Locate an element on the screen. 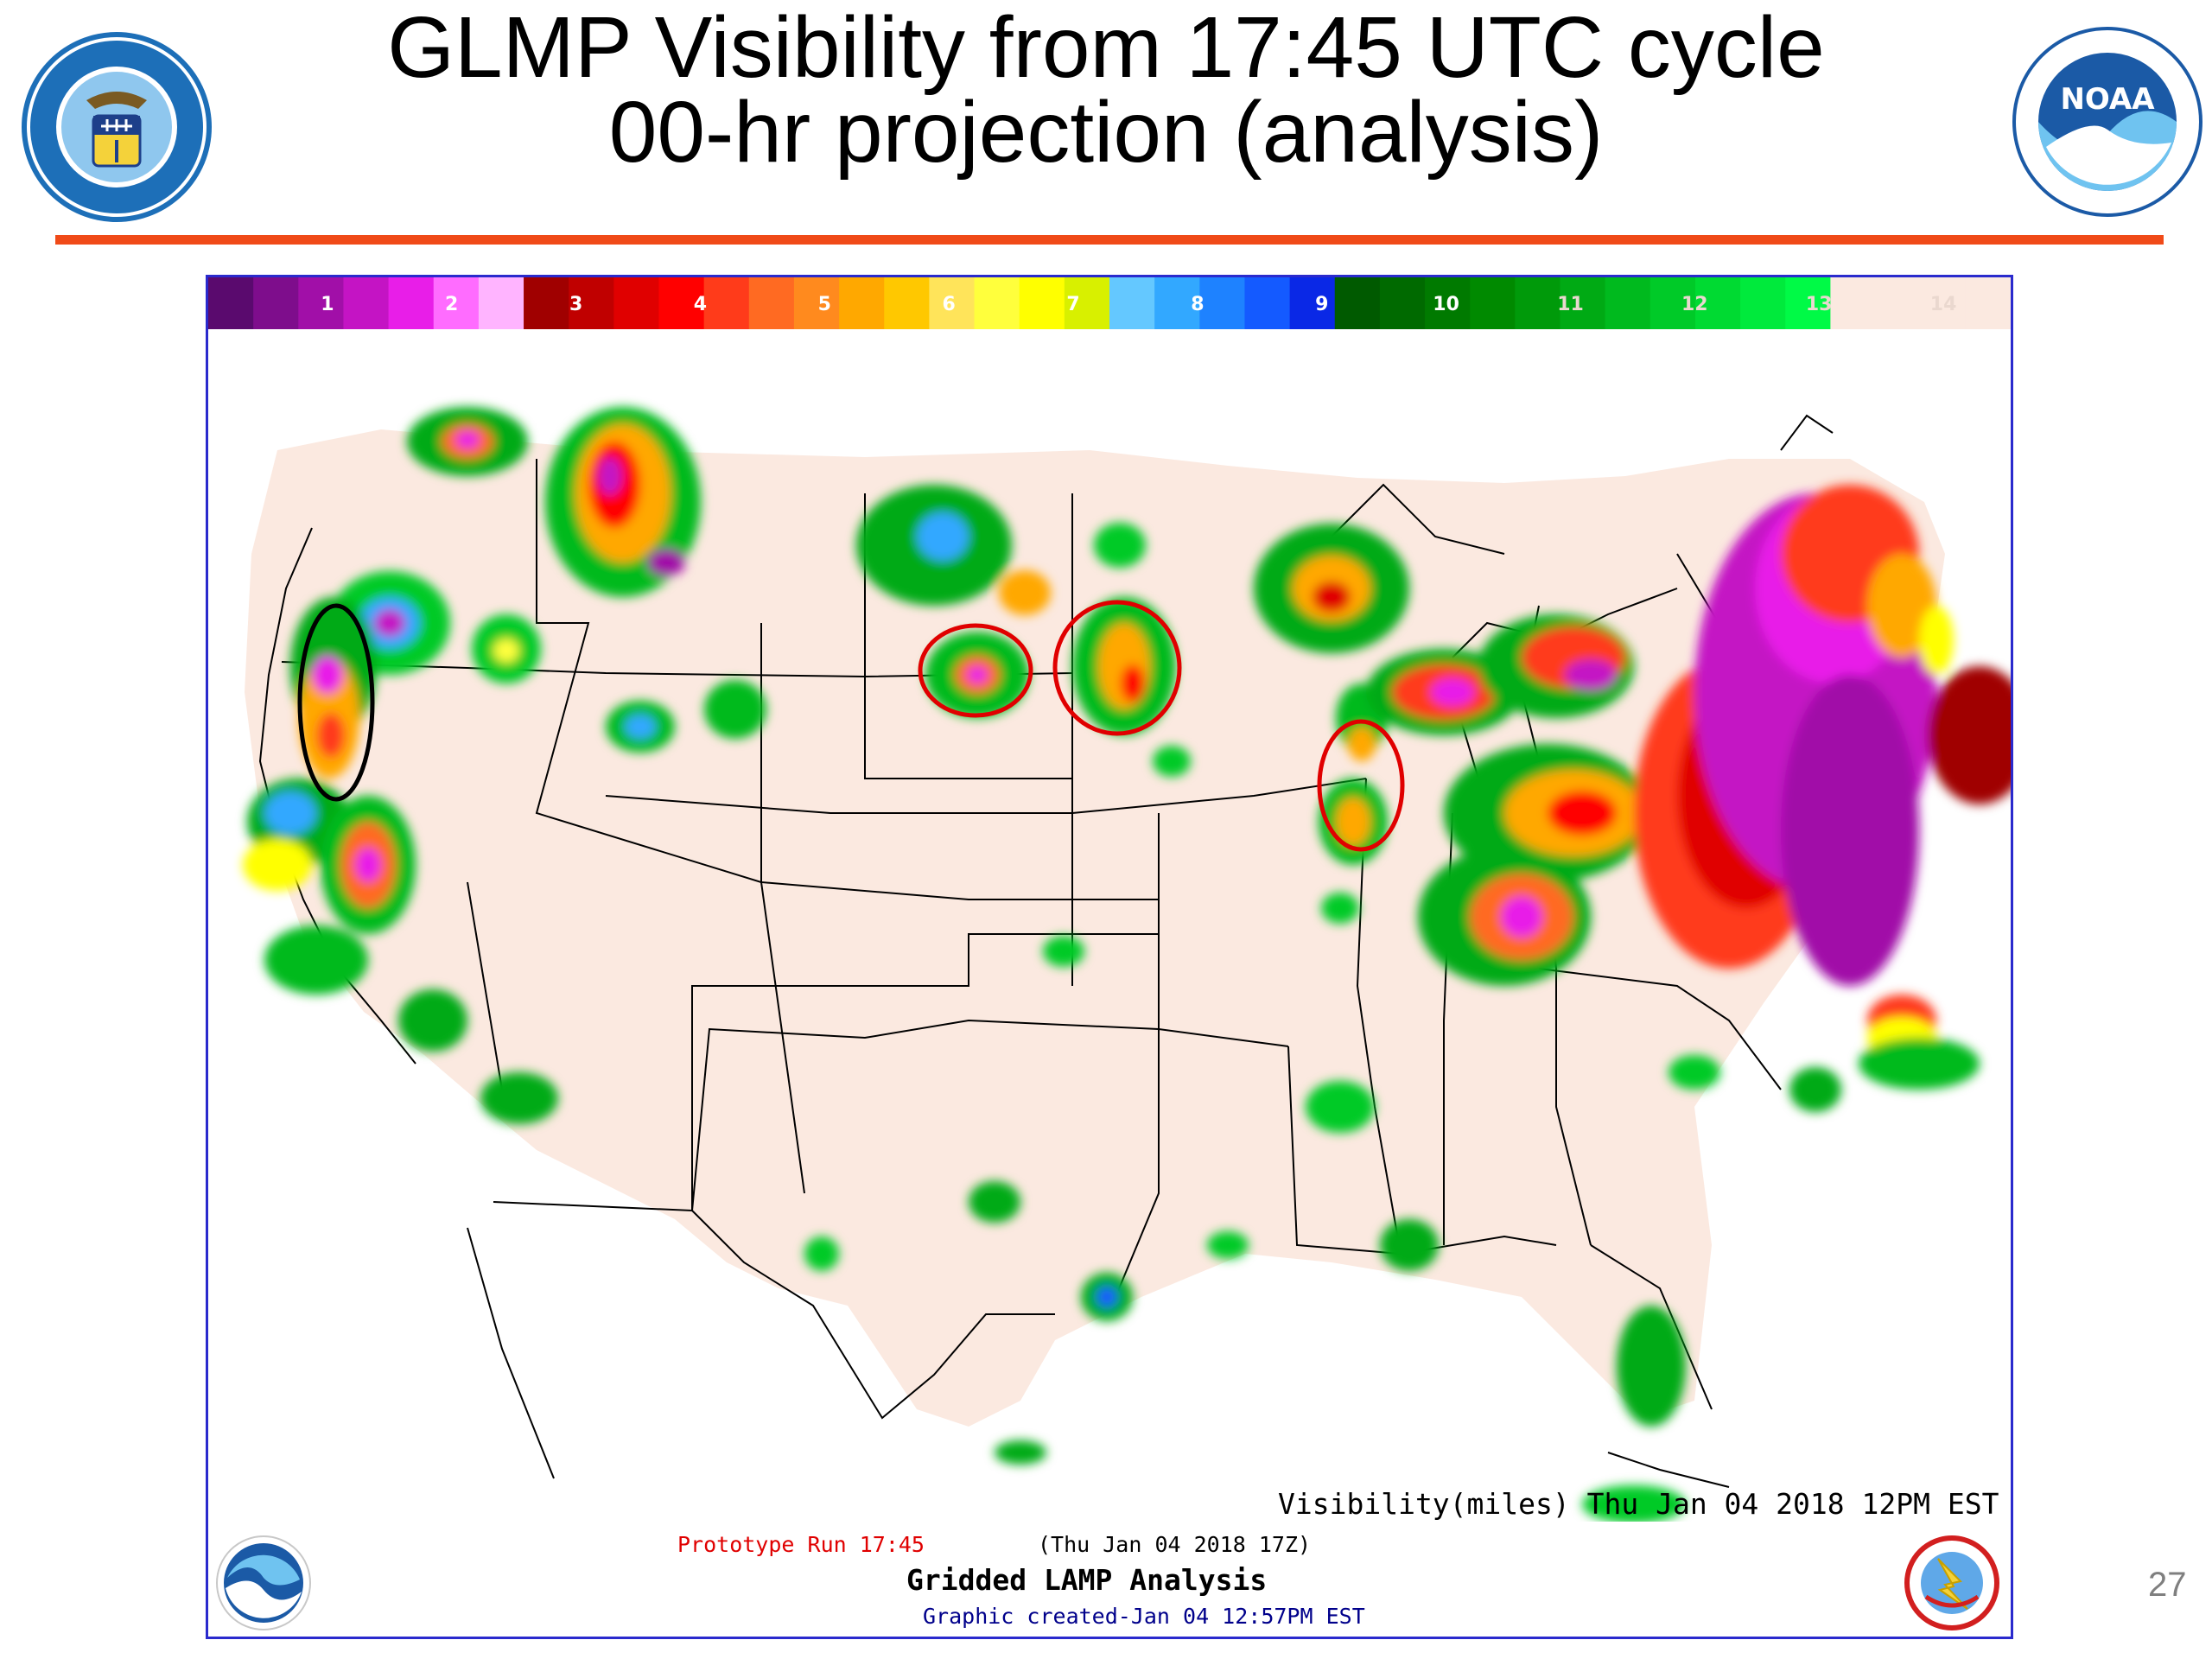 The width and height of the screenshot is (2212, 1659). color-scale-label: 8 is located at coordinates (1197, 304).